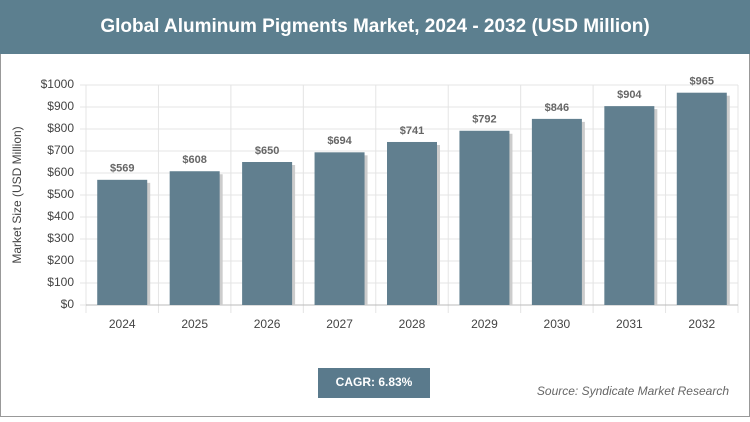 The height and width of the screenshot is (422, 750). What do you see at coordinates (60, 282) in the screenshot?
I see `y-tick-label: $100` at bounding box center [60, 282].